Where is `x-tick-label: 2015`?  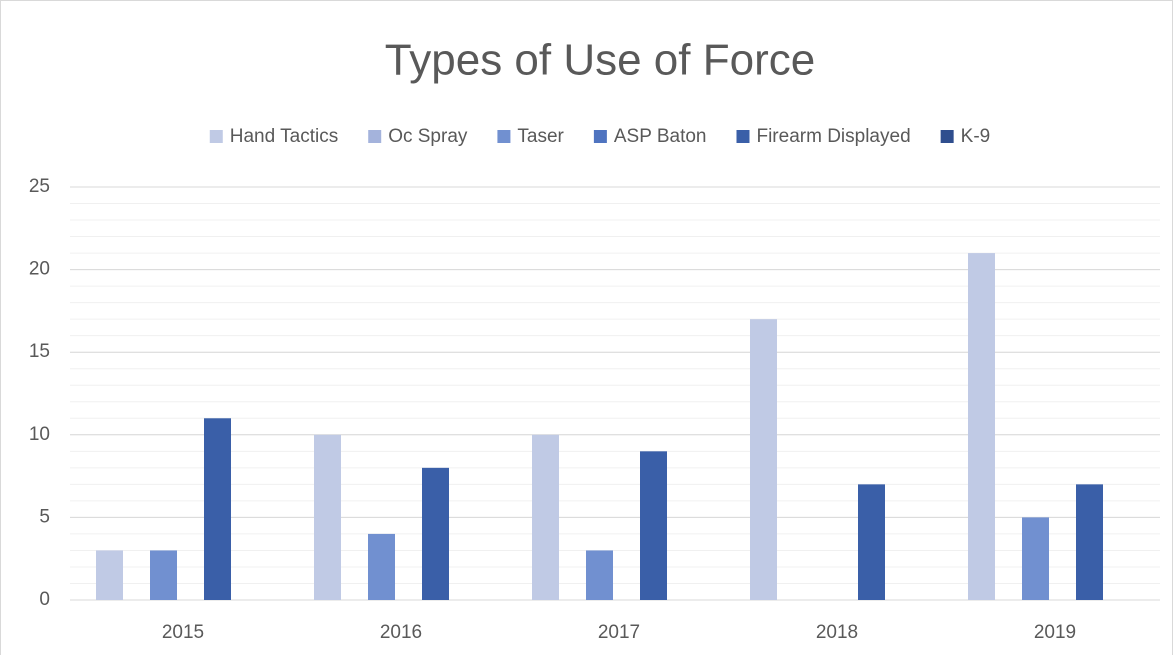
x-tick-label: 2015 is located at coordinates (183, 632).